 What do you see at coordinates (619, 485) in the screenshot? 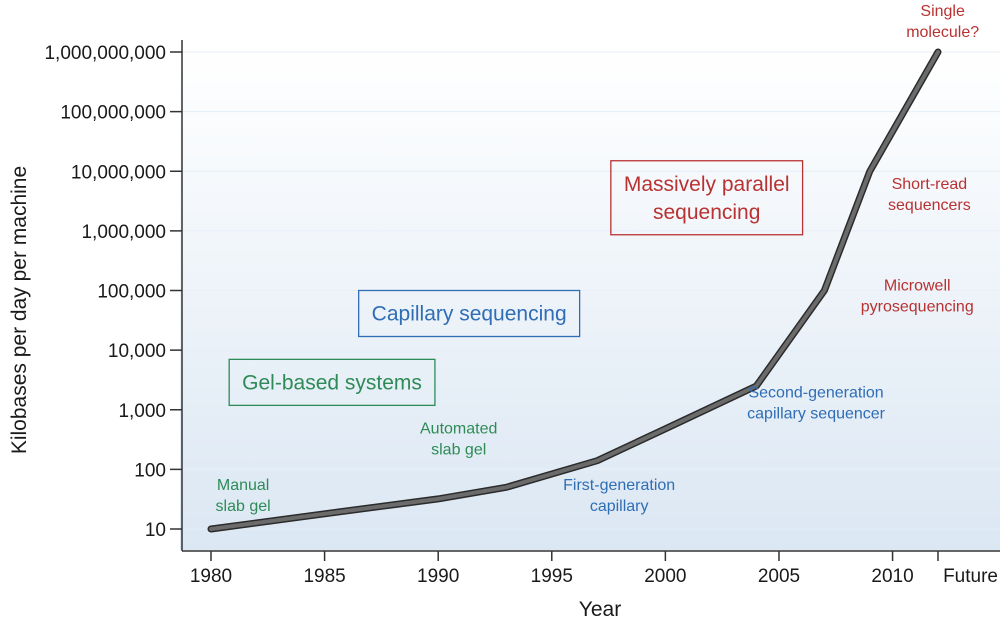
I see `annotation-line: First-generation` at bounding box center [619, 485].